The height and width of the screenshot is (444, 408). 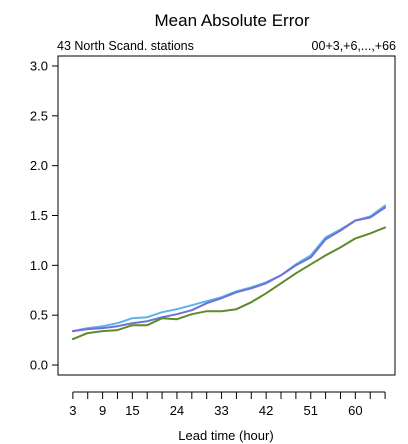 What do you see at coordinates (72, 410) in the screenshot?
I see `x-tick-label: 3` at bounding box center [72, 410].